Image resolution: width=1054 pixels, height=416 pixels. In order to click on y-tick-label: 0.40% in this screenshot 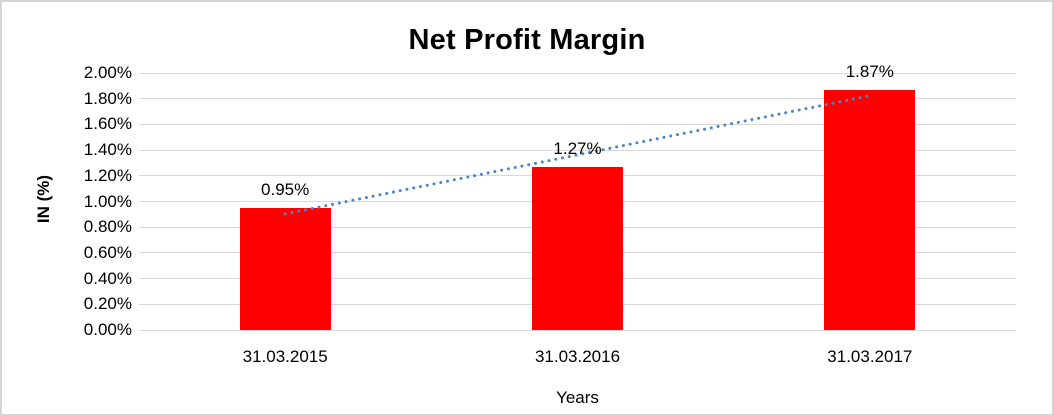, I will do `click(107, 278)`.